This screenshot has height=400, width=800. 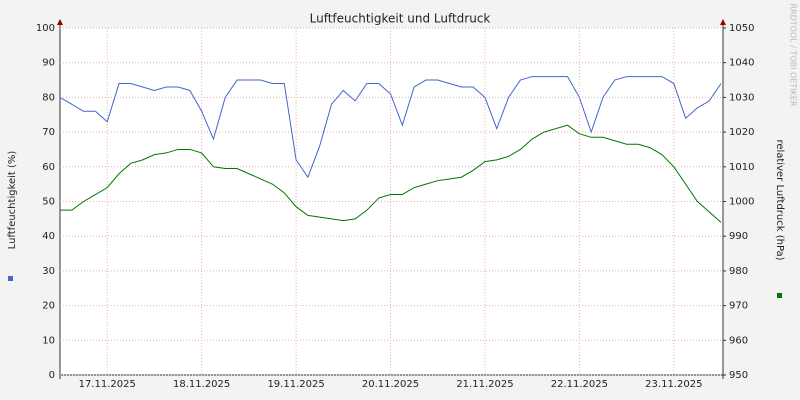 What do you see at coordinates (390, 384) in the screenshot?
I see `x-tick-label: 20.11.2025` at bounding box center [390, 384].